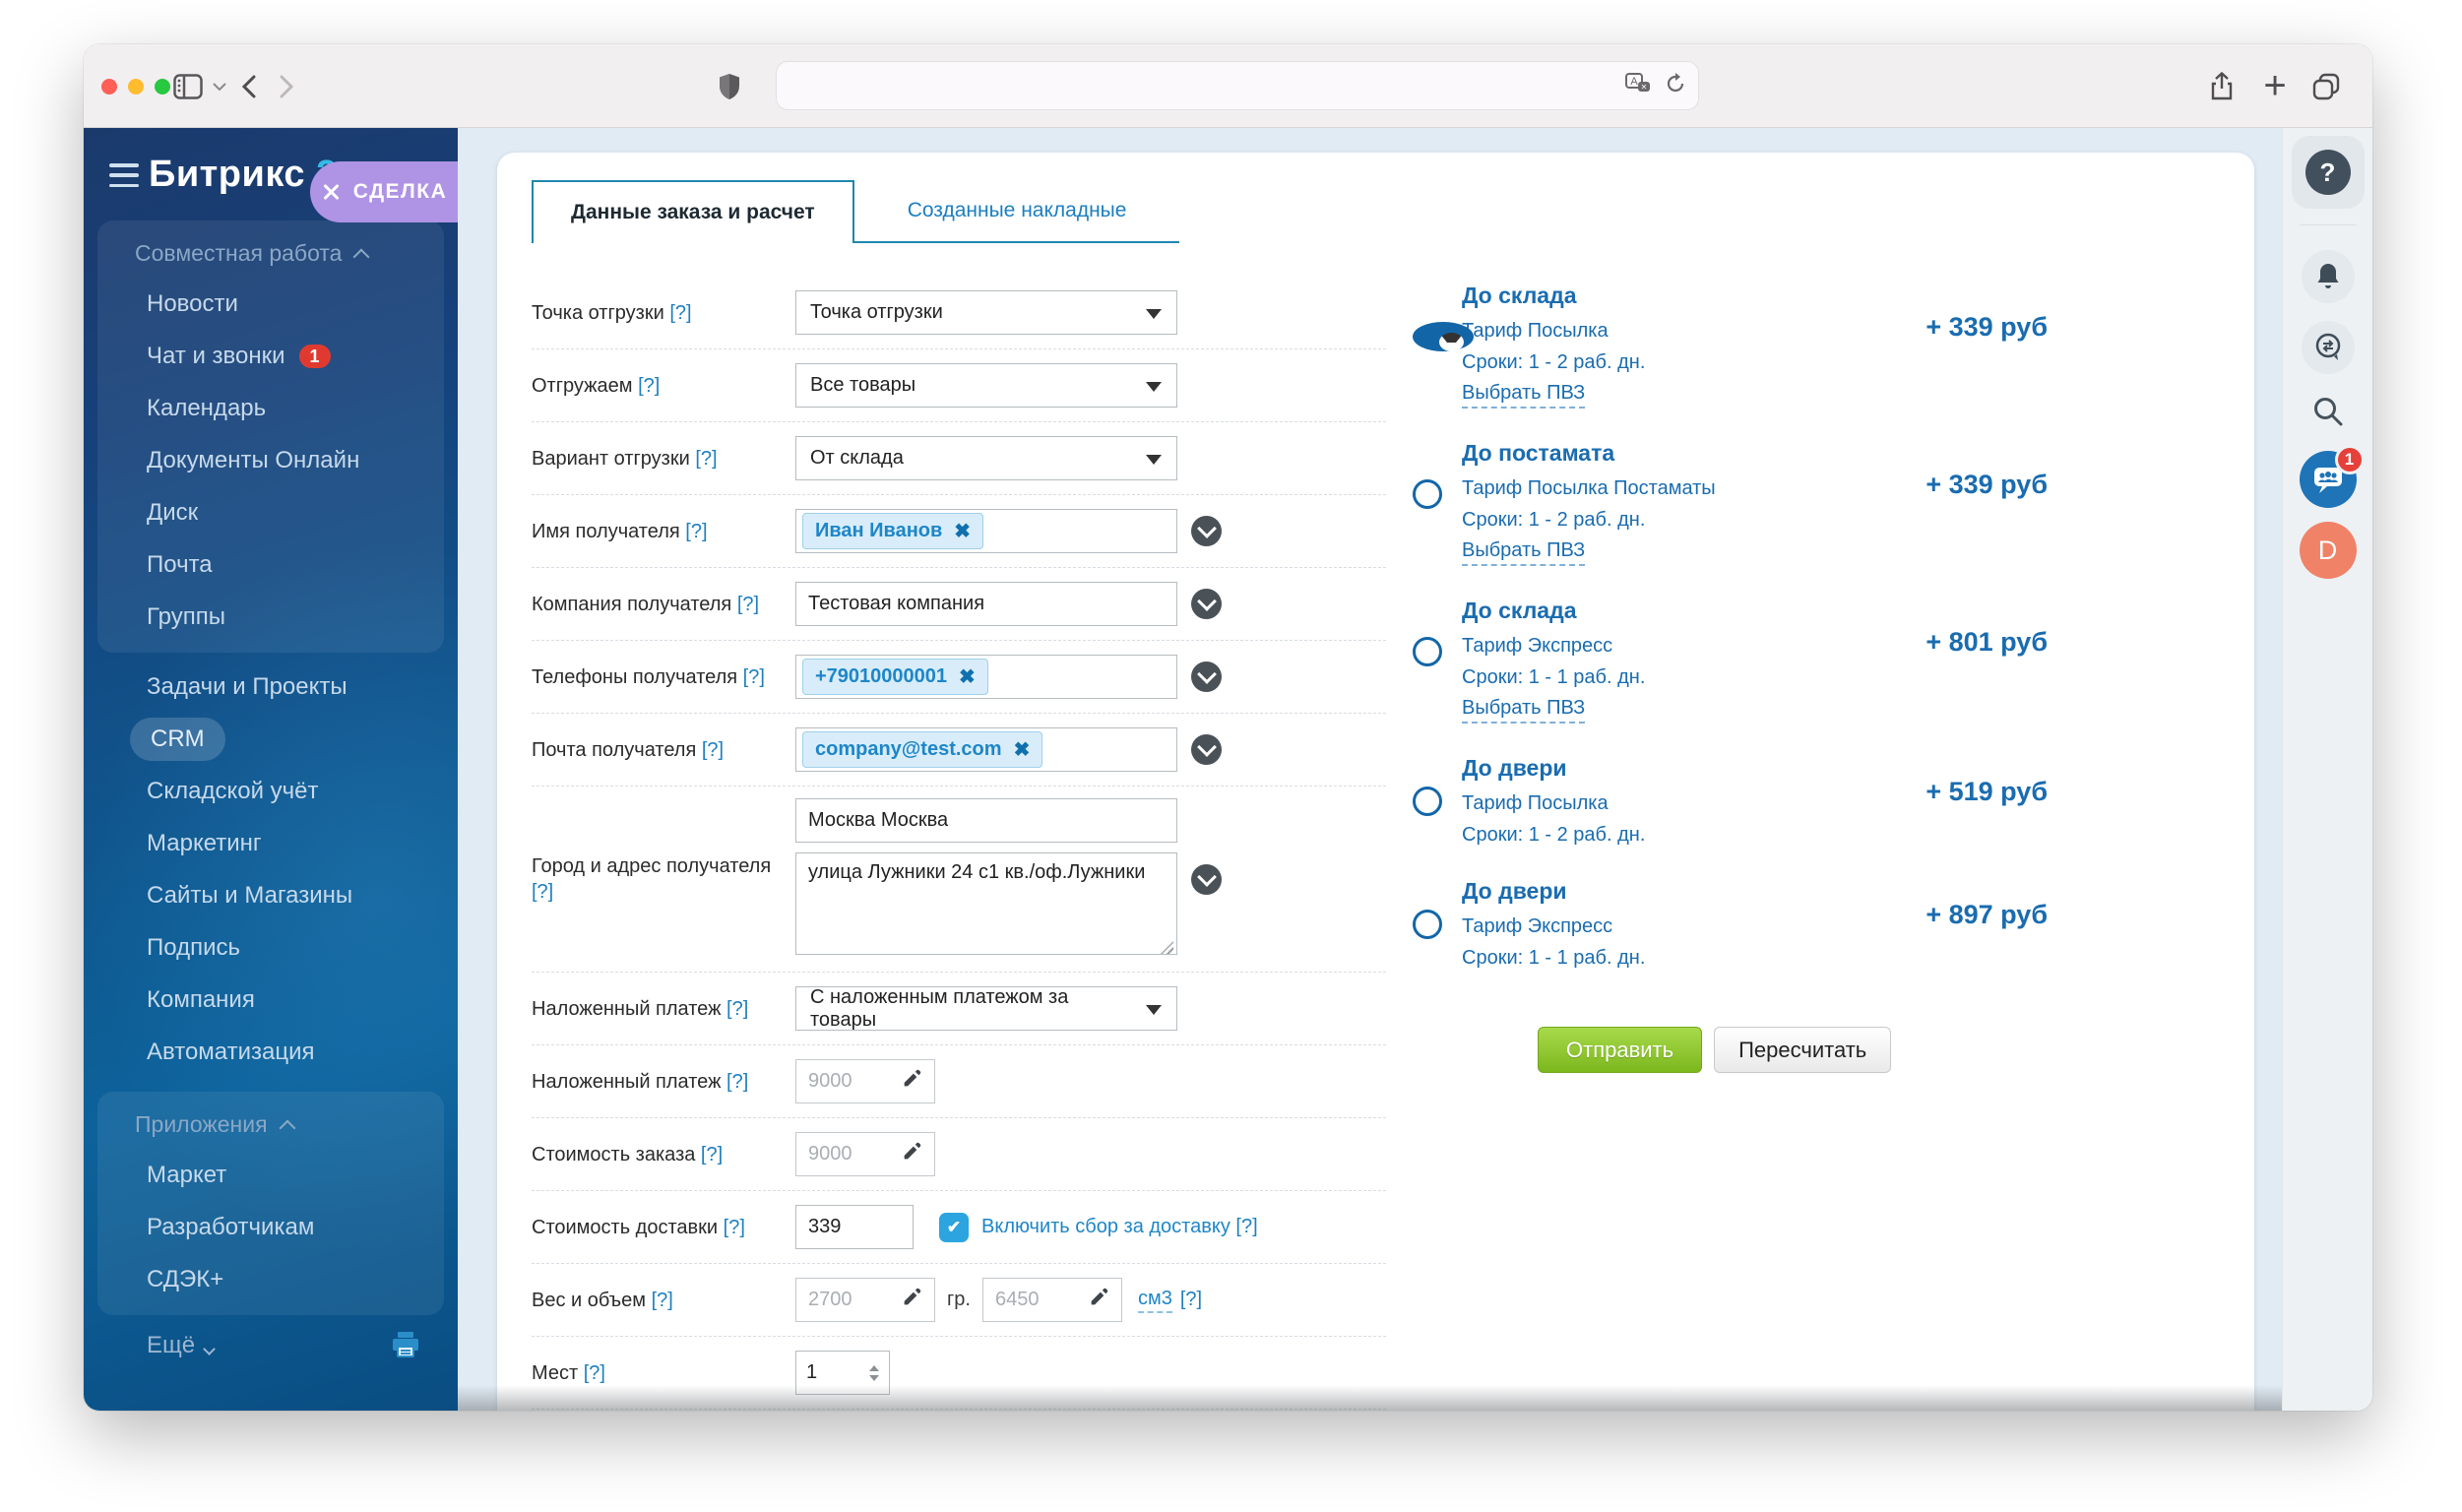  What do you see at coordinates (270, 356) in the screenshot?
I see `sidebar-item-chat: Чат и звонки 1` at bounding box center [270, 356].